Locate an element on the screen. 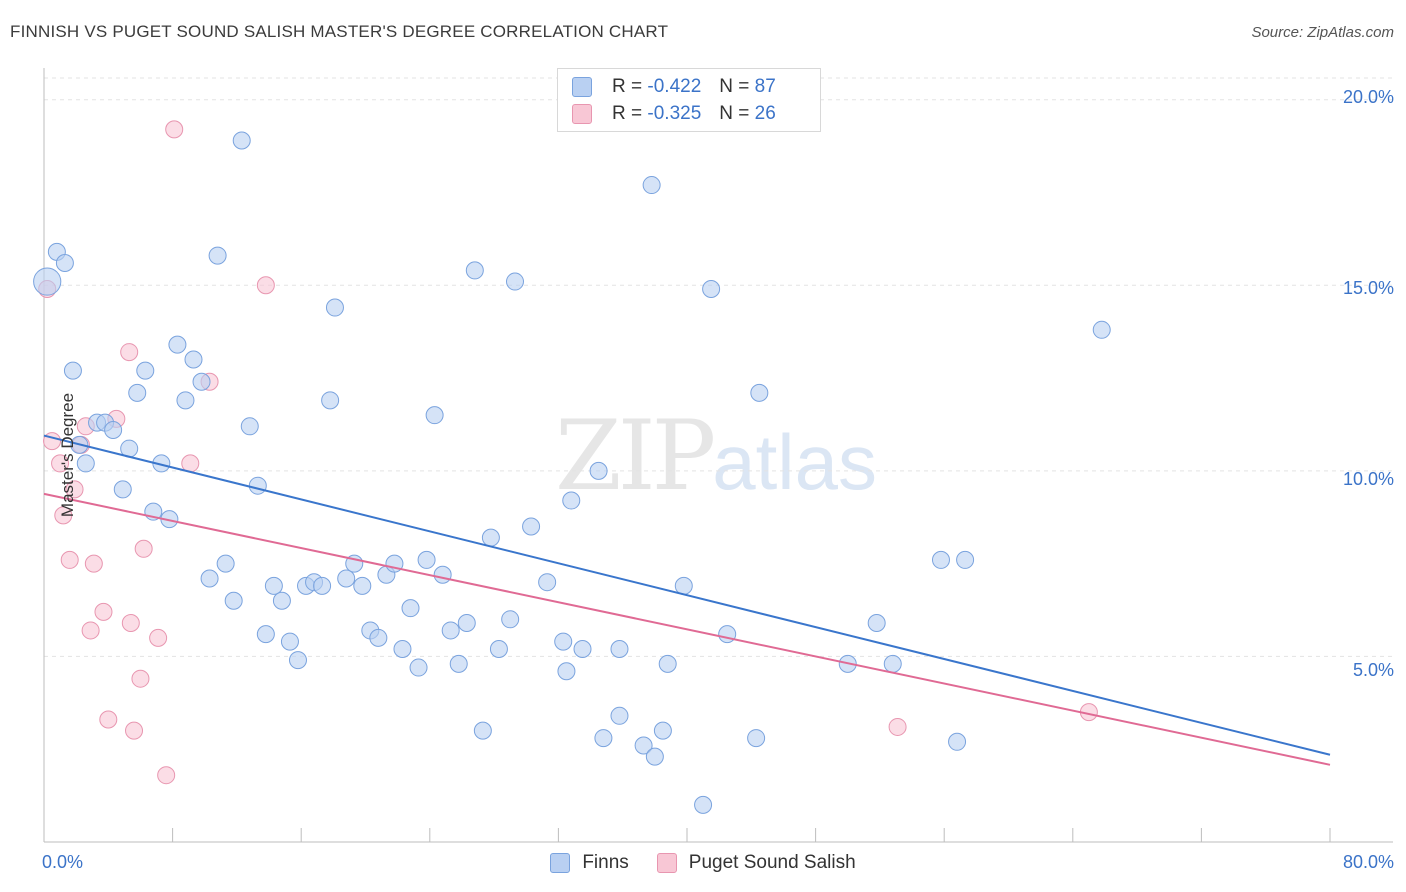 The image size is (1406, 892). y-tick-label: 5.0% is located at coordinates (1373, 670).